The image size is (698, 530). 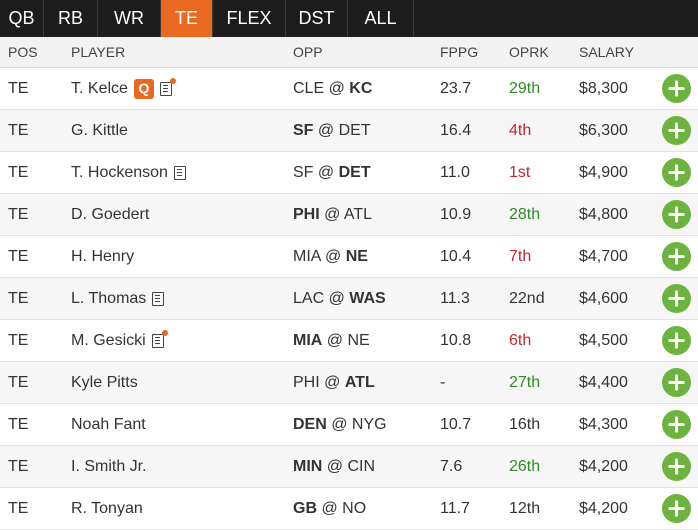 I want to click on salary-cell: $4,400, so click(x=603, y=382).